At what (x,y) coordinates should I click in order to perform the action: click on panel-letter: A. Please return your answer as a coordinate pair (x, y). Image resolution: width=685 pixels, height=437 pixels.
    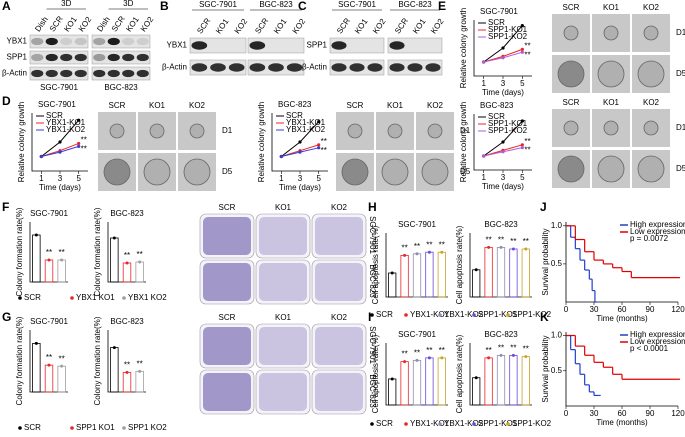
    Looking at the image, I should click on (6, 6).